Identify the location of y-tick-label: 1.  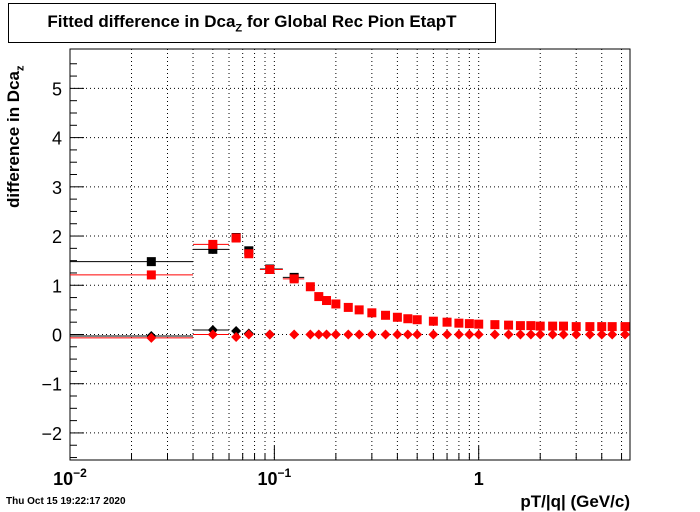
(57, 286).